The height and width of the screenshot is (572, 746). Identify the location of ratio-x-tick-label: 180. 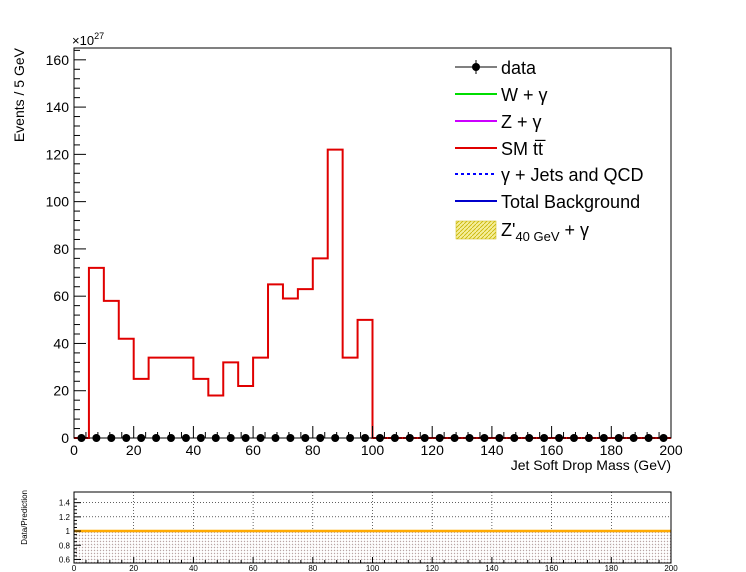
(612, 568).